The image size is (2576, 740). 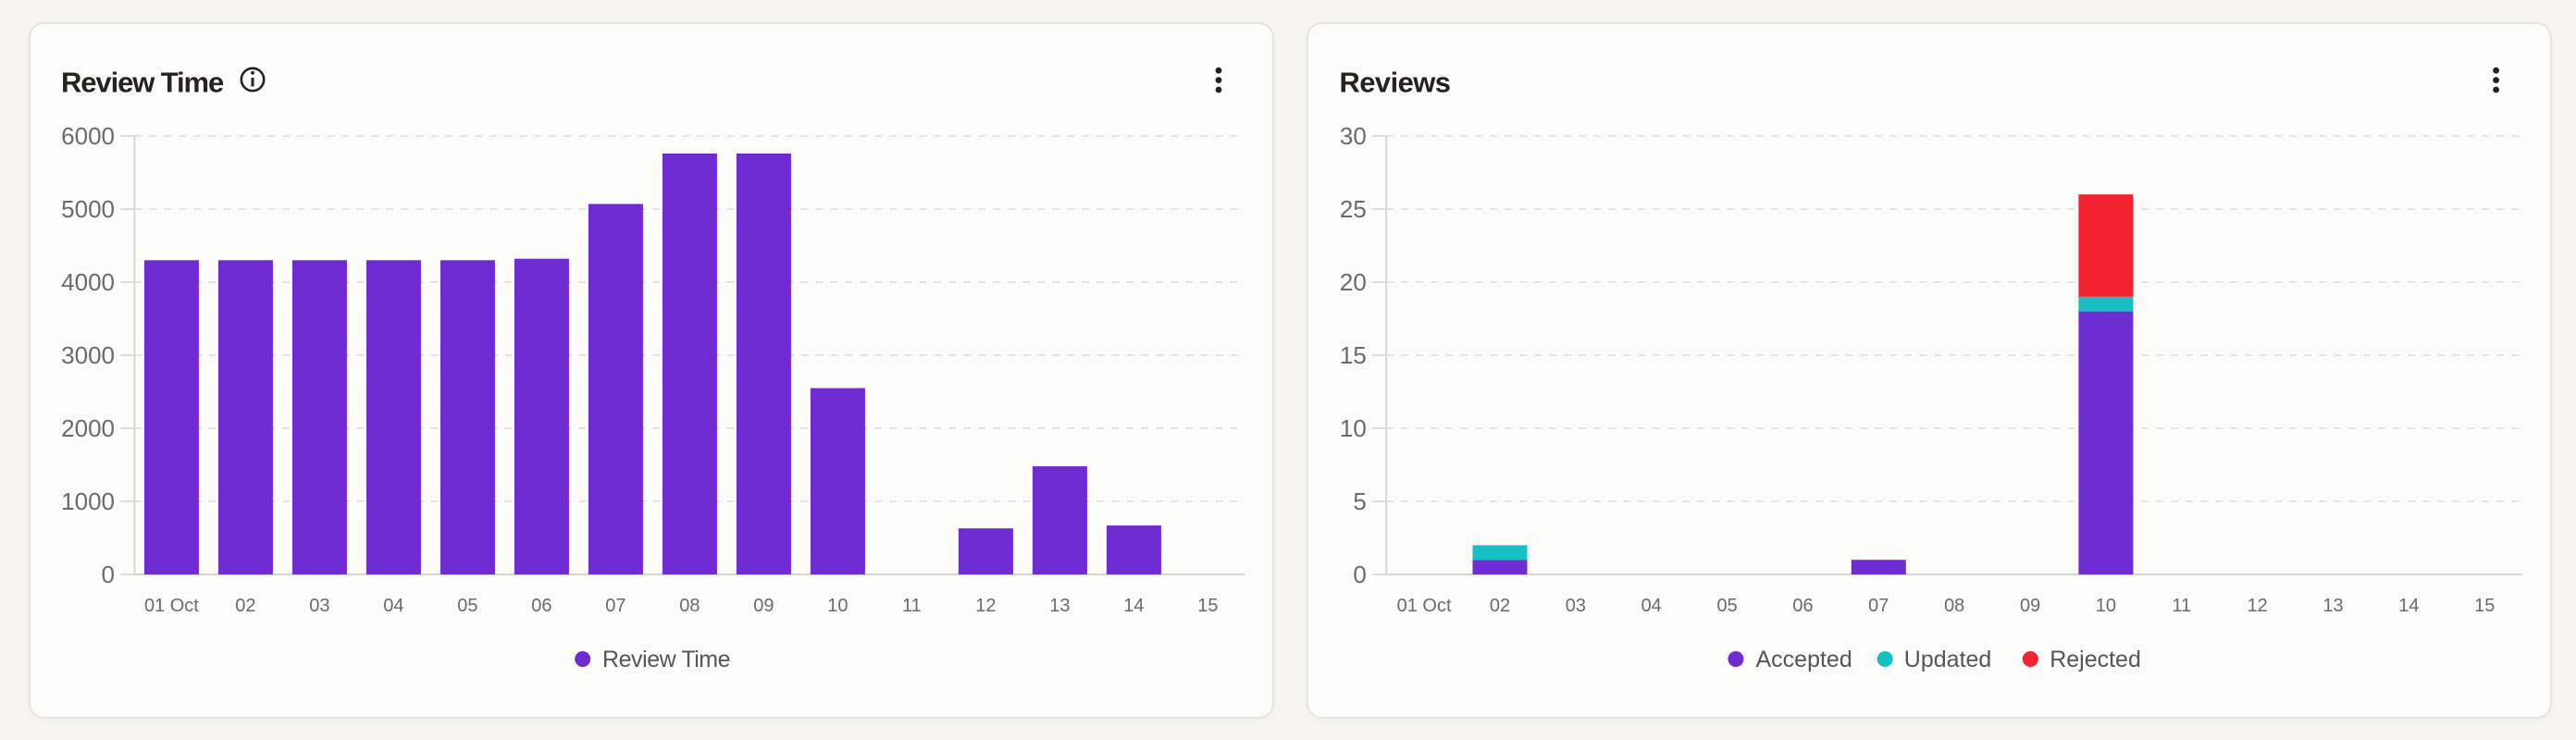 What do you see at coordinates (1395, 83) in the screenshot?
I see `svg-text: Reviews` at bounding box center [1395, 83].